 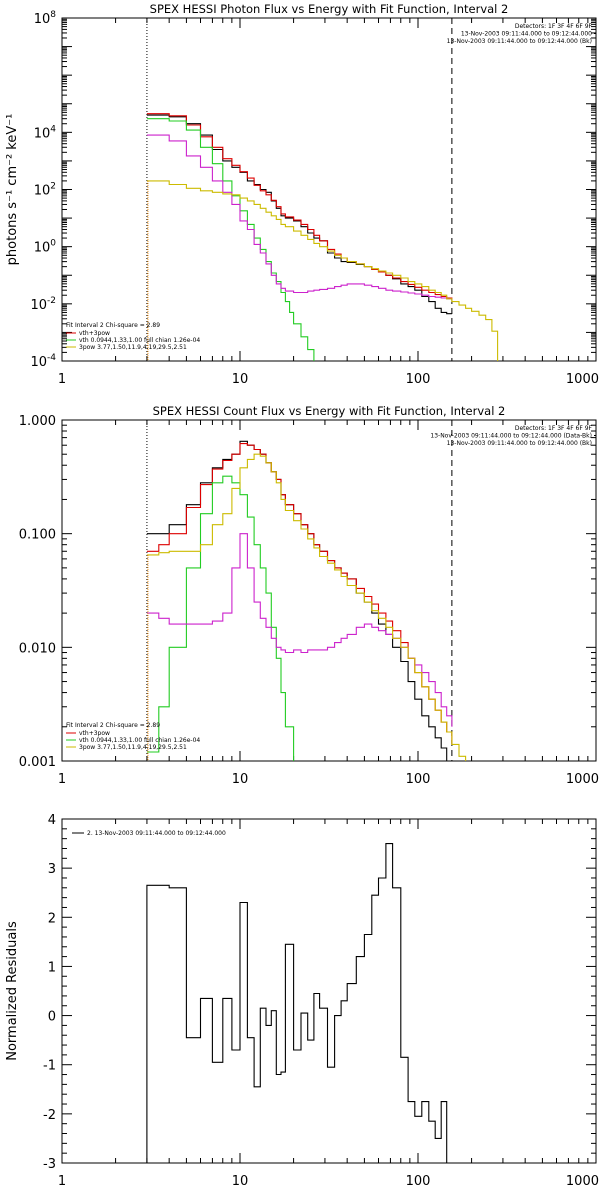 What do you see at coordinates (45, 132) in the screenshot?
I see `y-tick-label: 10⁴` at bounding box center [45, 132].